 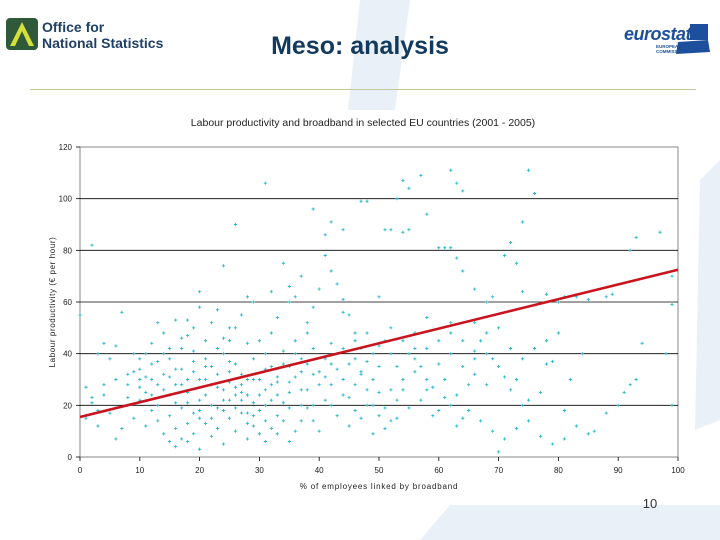 I want to click on ons-logo: Office for National Statistics, so click(x=86, y=34).